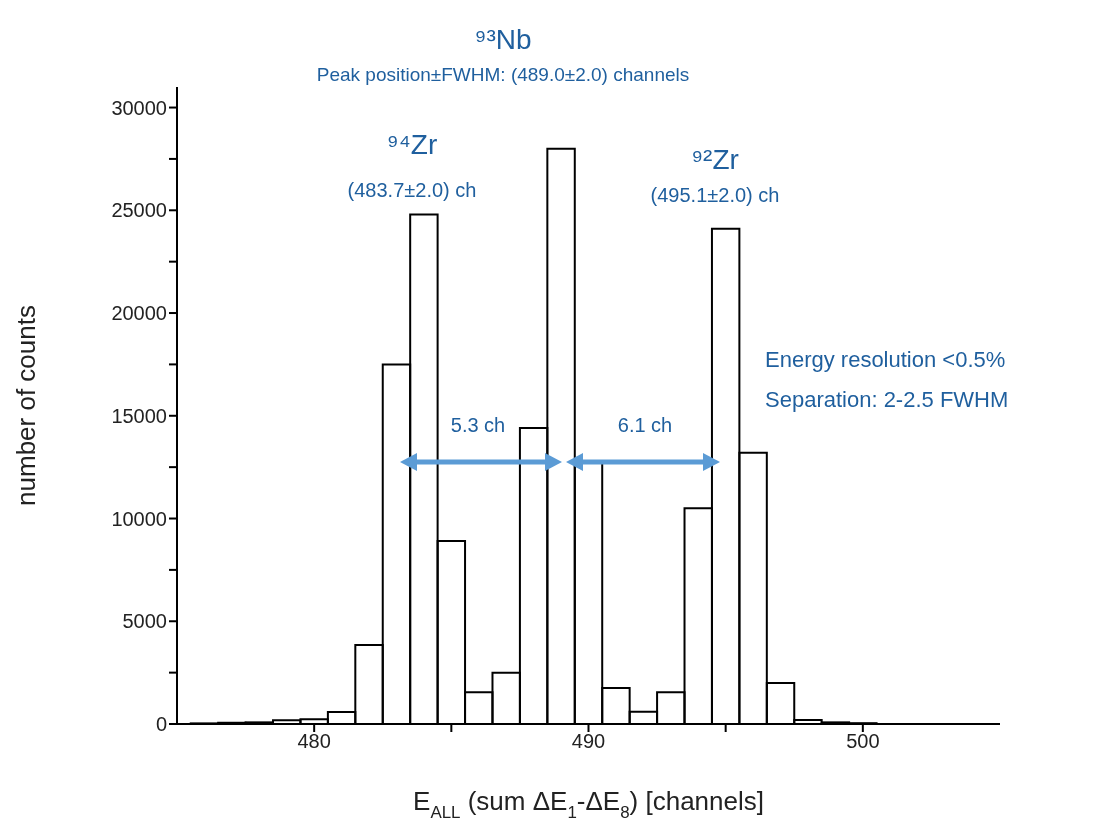 The image size is (1108, 832). I want to click on annotation: Separation: 2-2.5 FWHM, so click(887, 400).